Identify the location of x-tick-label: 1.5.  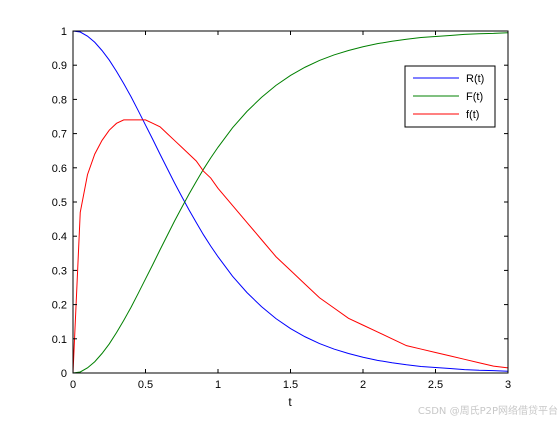
(290, 385).